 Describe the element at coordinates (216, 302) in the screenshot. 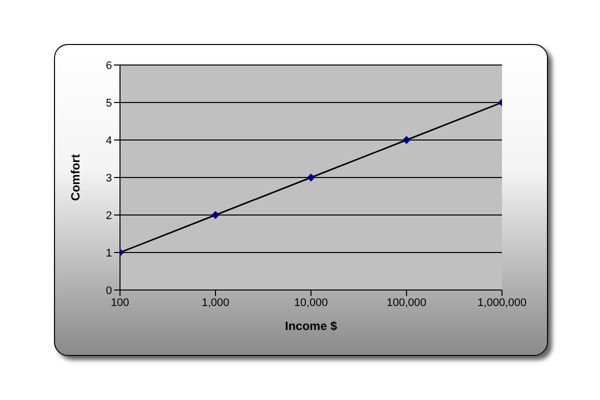

I see `x-tick-label: 1,000` at that location.